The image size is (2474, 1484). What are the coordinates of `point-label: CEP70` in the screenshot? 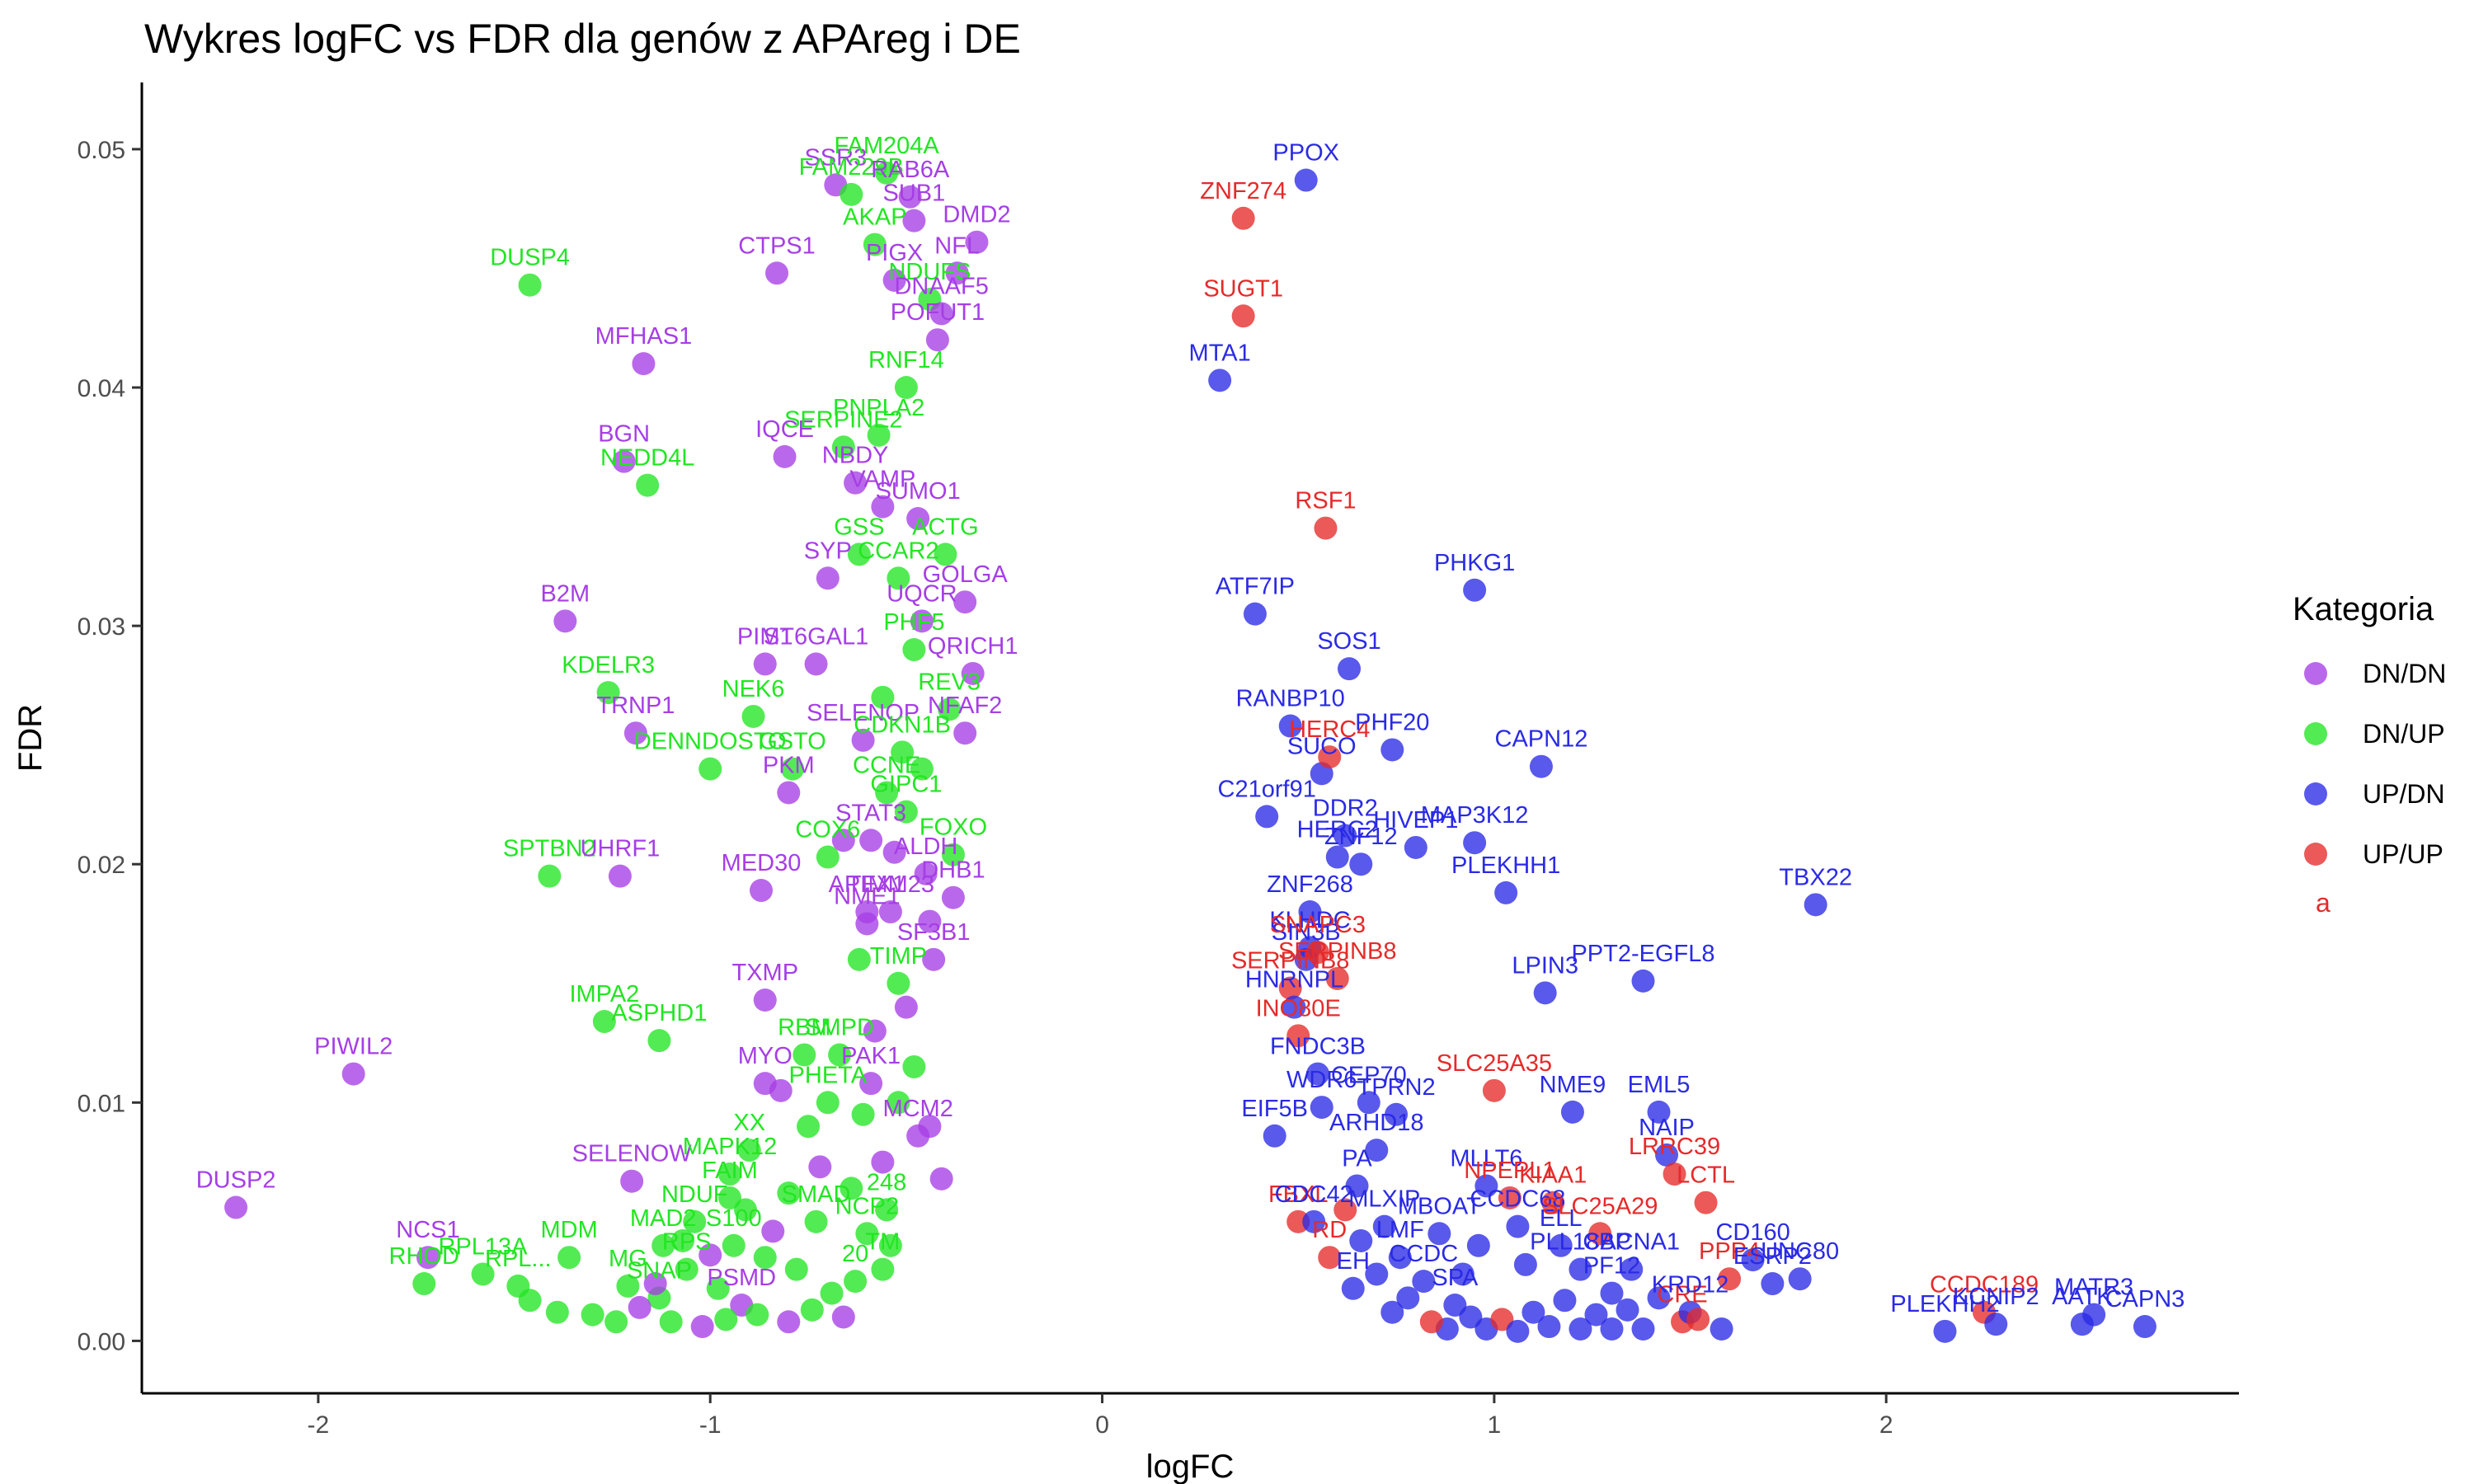 It's located at (1369, 1075).